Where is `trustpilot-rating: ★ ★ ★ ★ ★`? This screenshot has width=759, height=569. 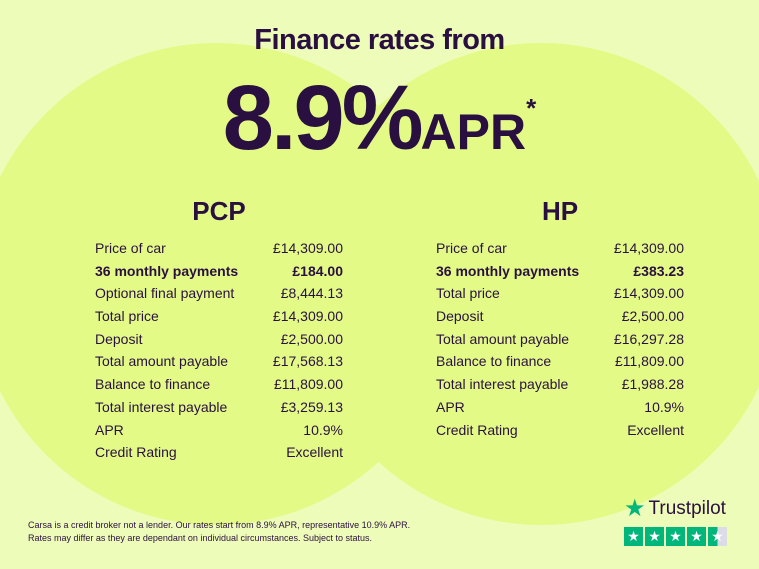
trustpilot-rating: ★ ★ ★ ★ ★ is located at coordinates (679, 536).